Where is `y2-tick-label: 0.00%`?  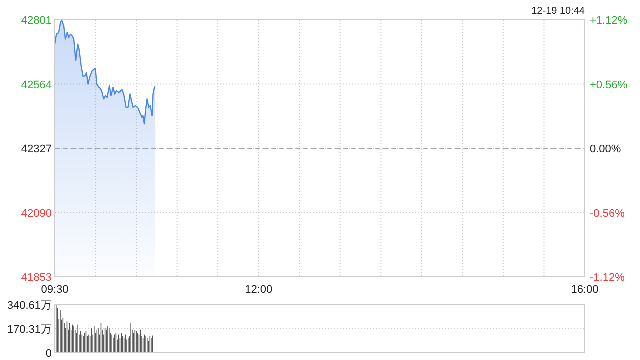 y2-tick-label: 0.00% is located at coordinates (606, 150).